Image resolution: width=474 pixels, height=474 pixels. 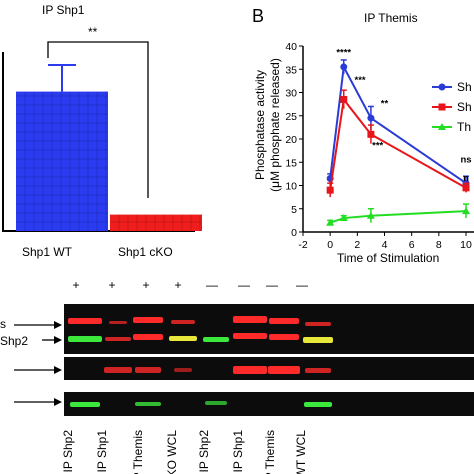 What do you see at coordinates (14, 341) in the screenshot?
I see `blot-label-shp2: Shp2` at bounding box center [14, 341].